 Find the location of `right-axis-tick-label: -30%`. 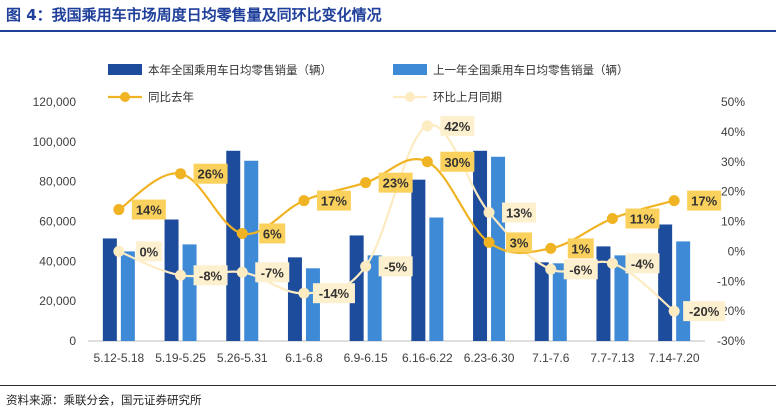

right-axis-tick-label: -30% is located at coordinates (731, 341).